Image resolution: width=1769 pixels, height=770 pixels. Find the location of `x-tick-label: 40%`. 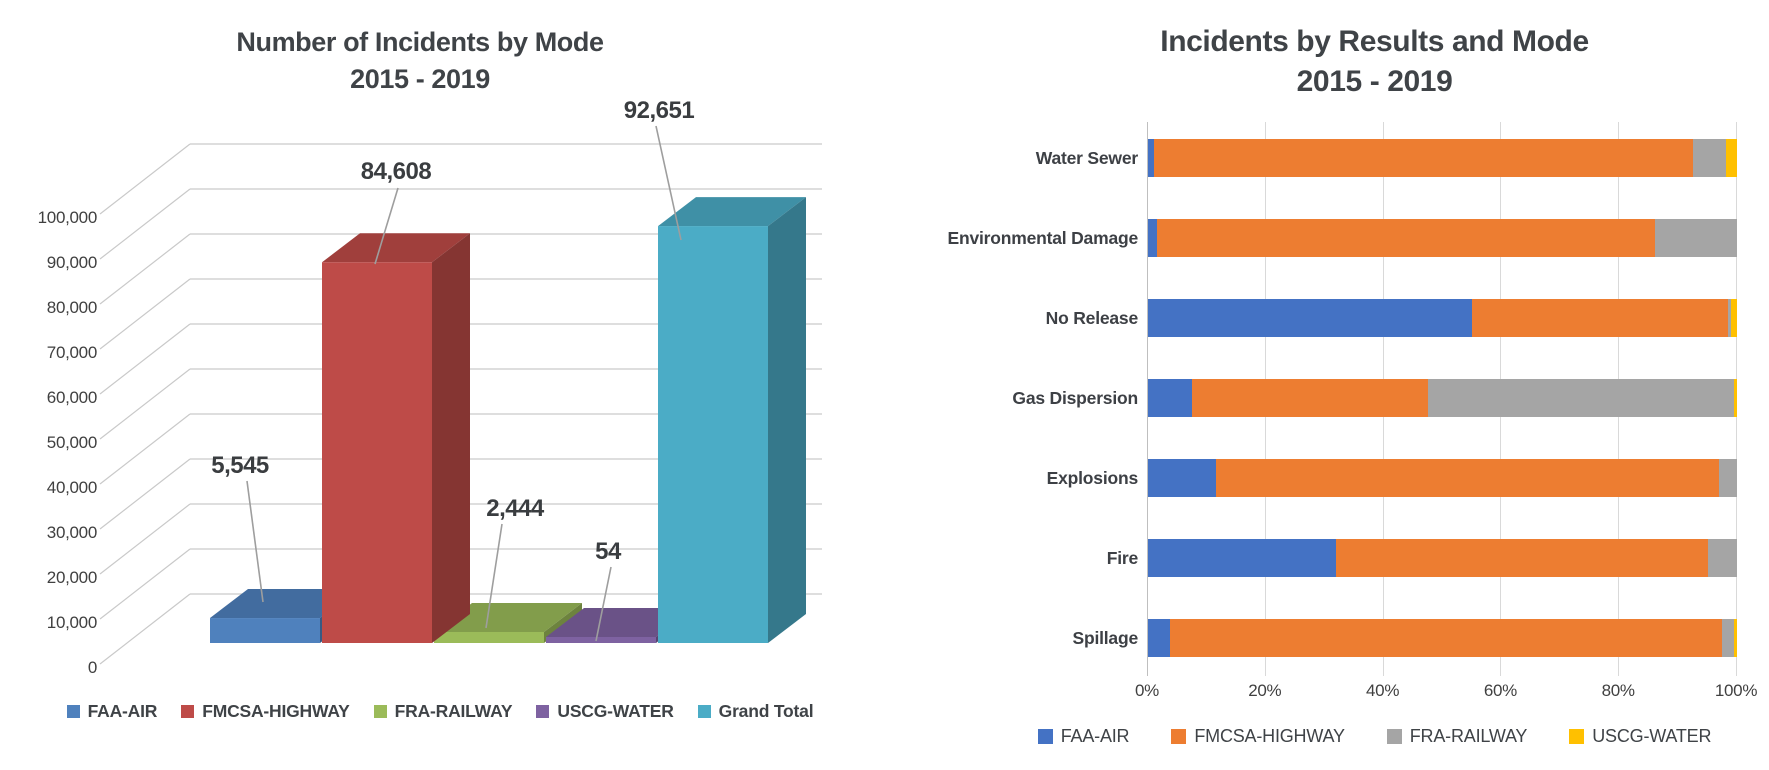

x-tick-label: 40% is located at coordinates (1383, 690).